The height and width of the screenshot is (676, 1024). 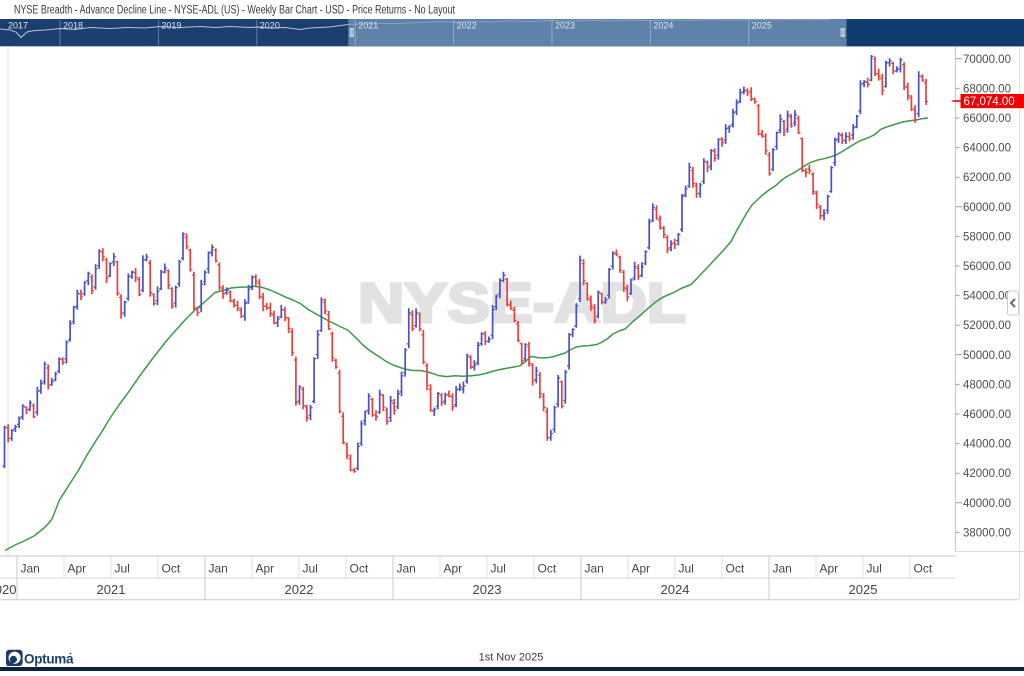 What do you see at coordinates (987, 445) in the screenshot?
I see `svg-text: 44000.00` at bounding box center [987, 445].